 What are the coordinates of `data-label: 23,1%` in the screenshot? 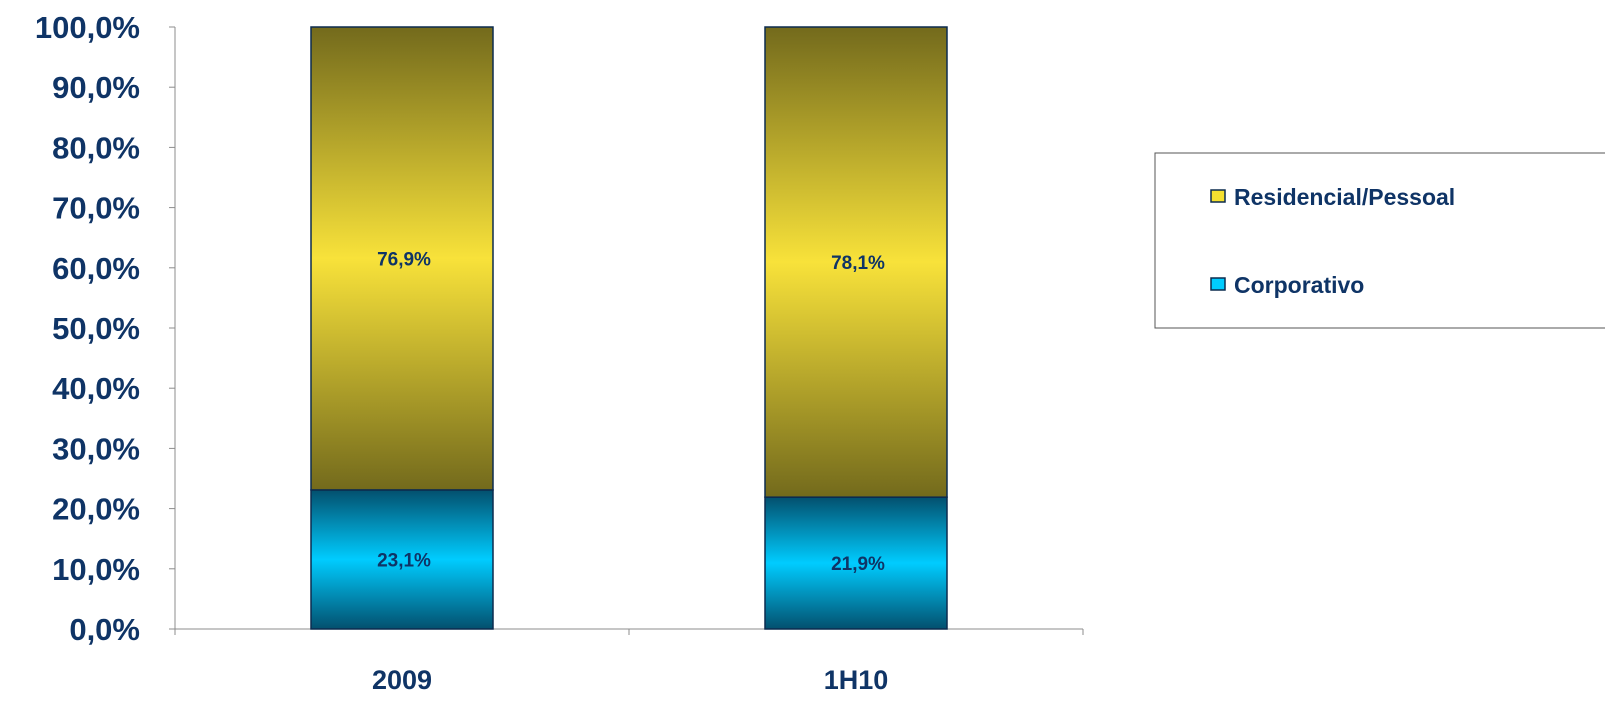 It's located at (404, 560).